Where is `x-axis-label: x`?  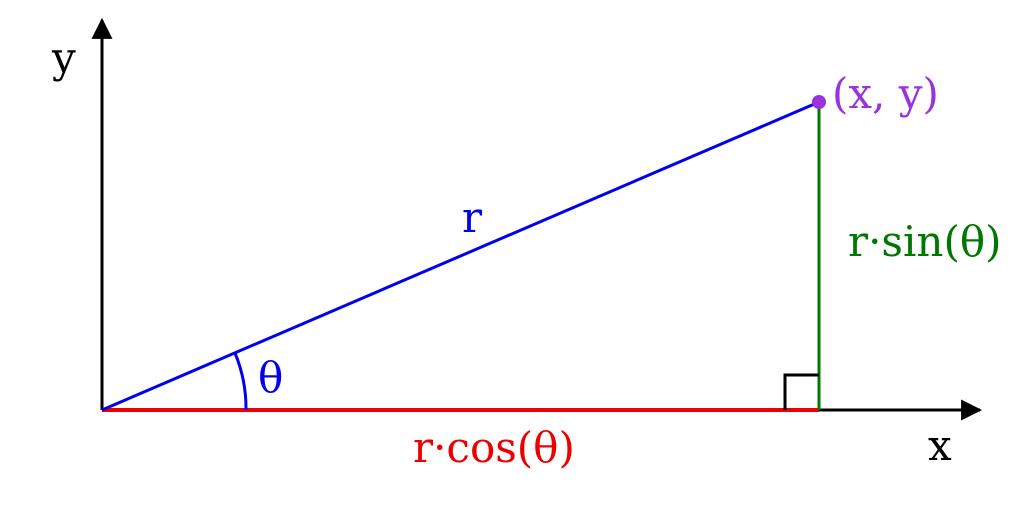
x-axis-label: x is located at coordinates (940, 445).